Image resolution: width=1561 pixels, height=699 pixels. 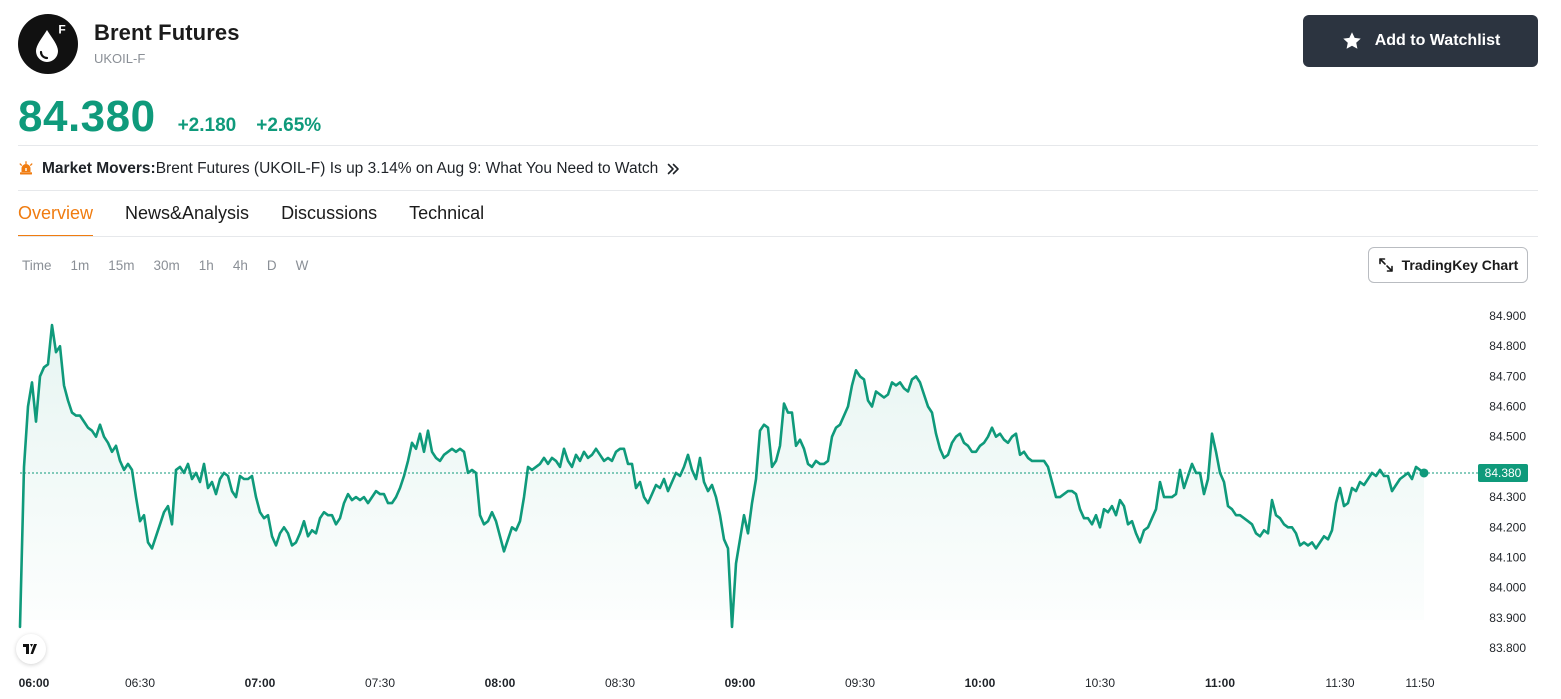 What do you see at coordinates (1507, 648) in the screenshot?
I see `y-tick-label: 83.800` at bounding box center [1507, 648].